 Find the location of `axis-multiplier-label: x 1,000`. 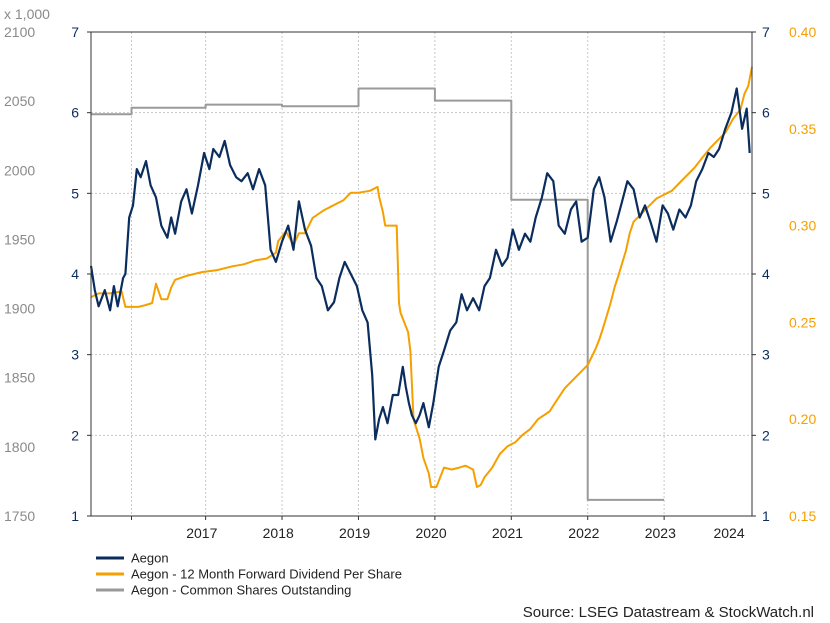

axis-multiplier-label: x 1,000 is located at coordinates (27, 14).